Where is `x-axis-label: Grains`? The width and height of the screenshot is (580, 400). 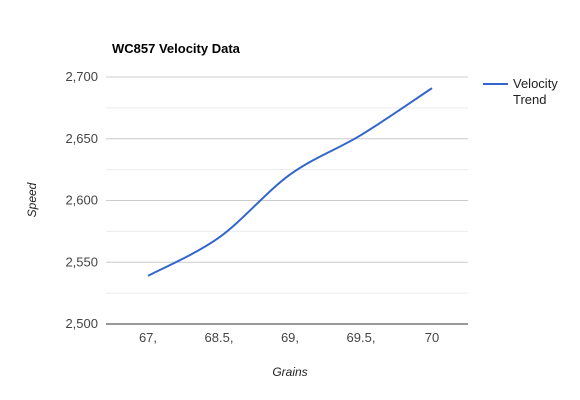
x-axis-label: Grains is located at coordinates (289, 372).